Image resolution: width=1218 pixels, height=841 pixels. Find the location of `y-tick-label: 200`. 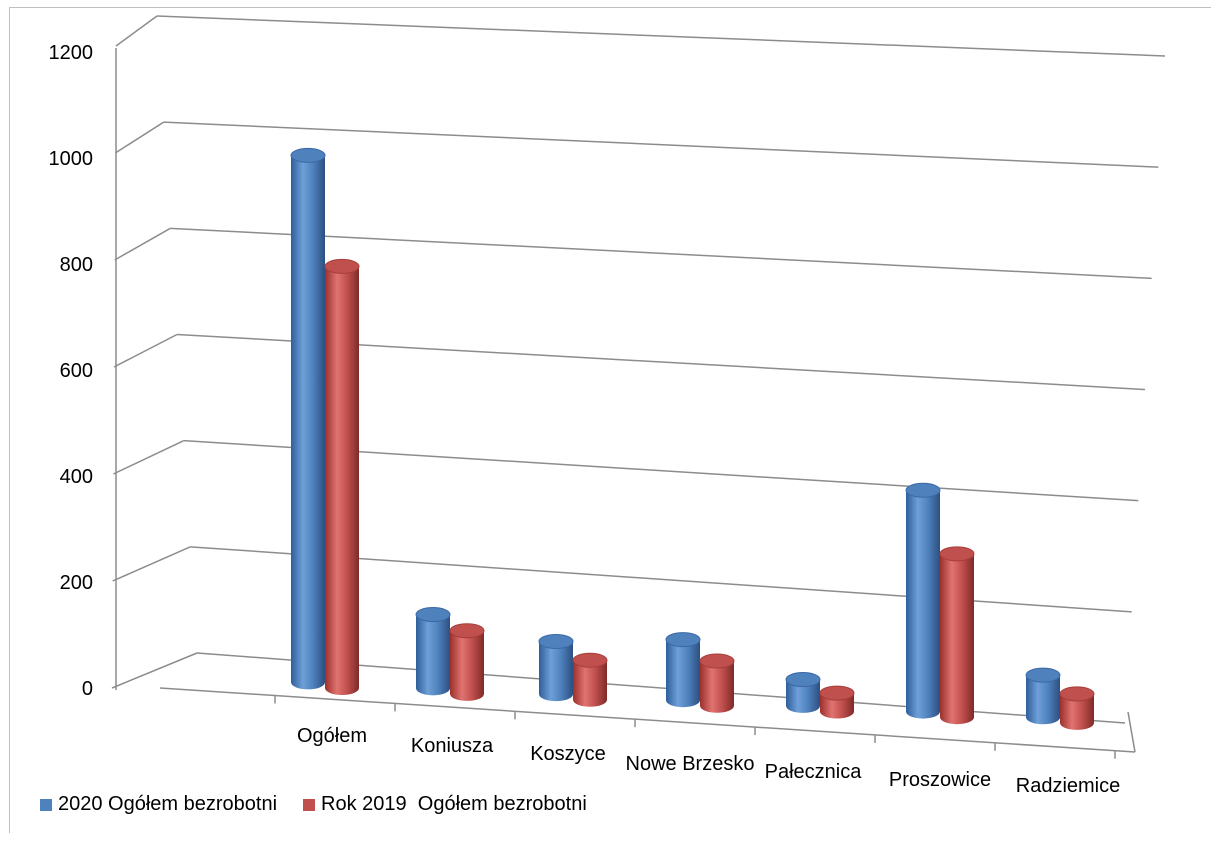

y-tick-label: 200 is located at coordinates (76, 583).